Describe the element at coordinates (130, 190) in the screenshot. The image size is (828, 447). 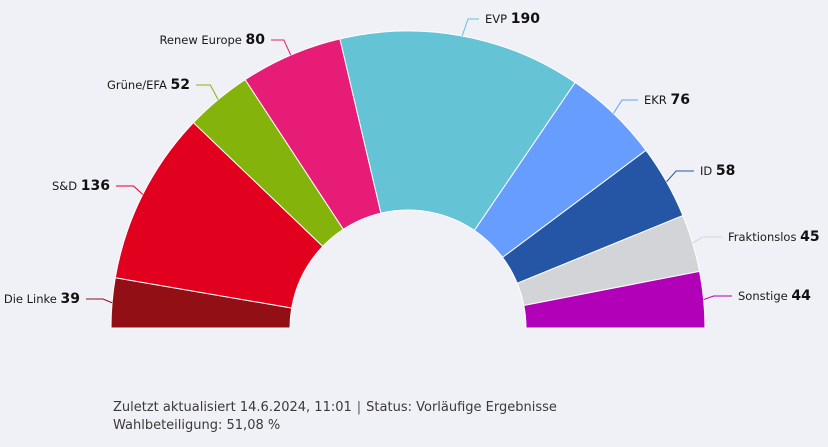
I see `leader-line-s-d` at that location.